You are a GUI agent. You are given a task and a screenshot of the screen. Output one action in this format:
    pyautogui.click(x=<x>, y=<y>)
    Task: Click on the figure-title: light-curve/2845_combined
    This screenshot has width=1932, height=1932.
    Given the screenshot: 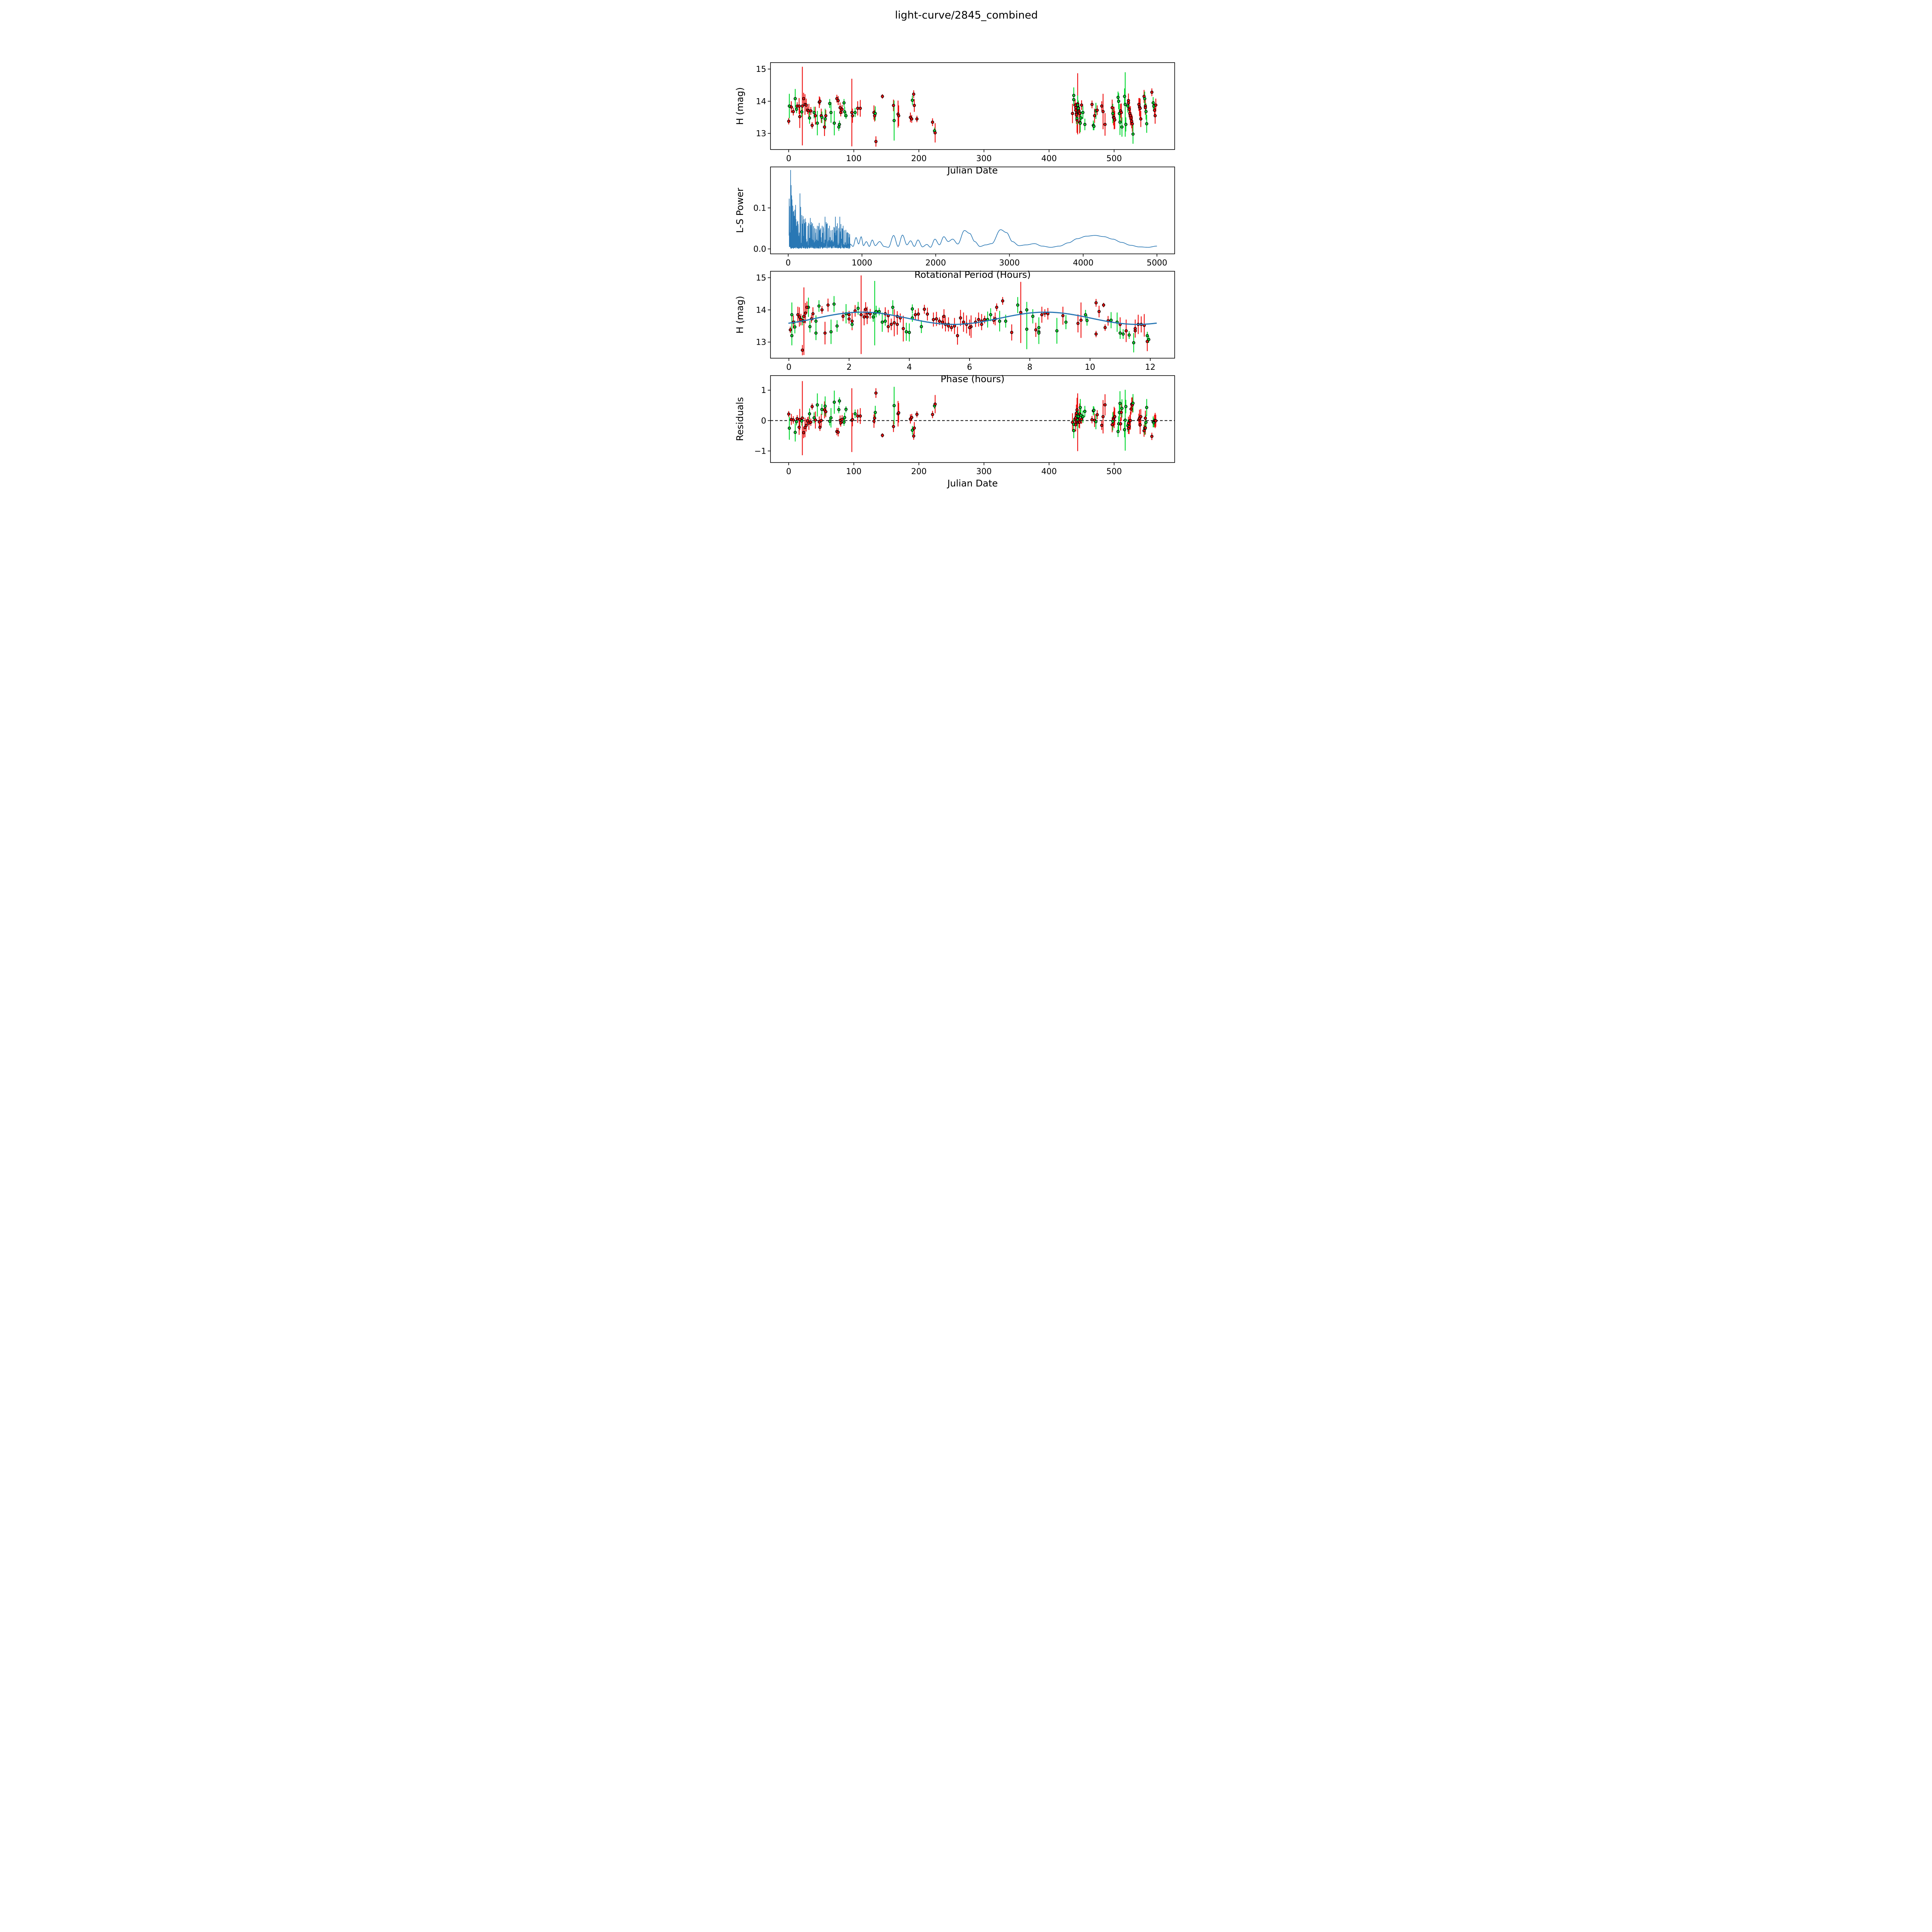 What is the action you would take?
    pyautogui.click(x=967, y=15)
    